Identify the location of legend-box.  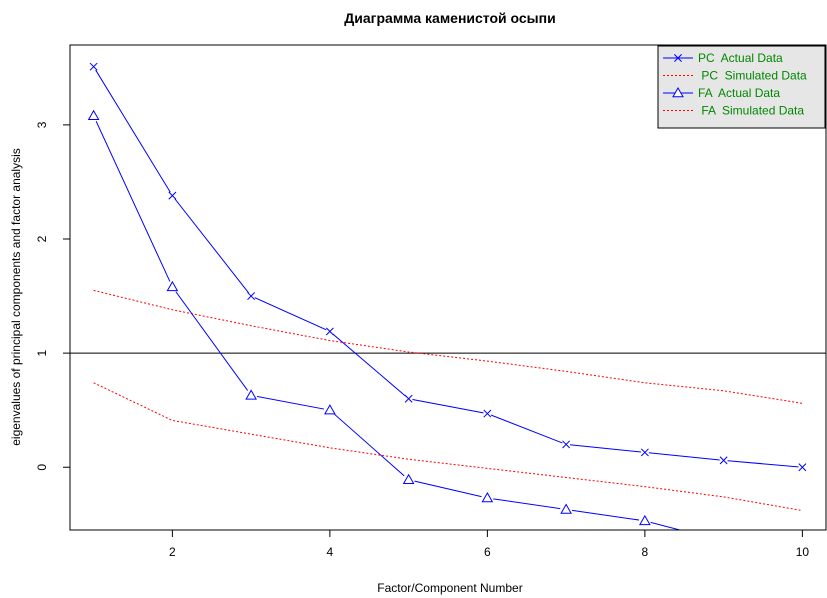
(741, 87).